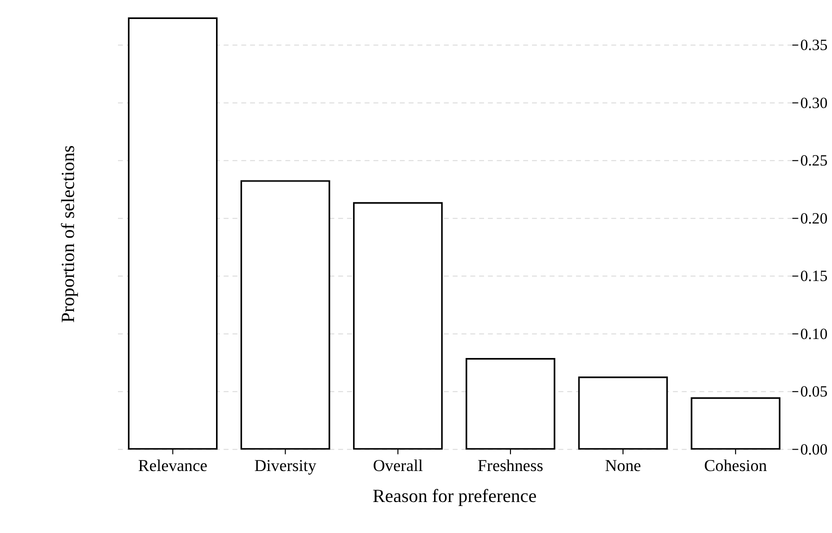  Describe the element at coordinates (454, 497) in the screenshot. I see `x-axis-title: Reason for preference` at that location.